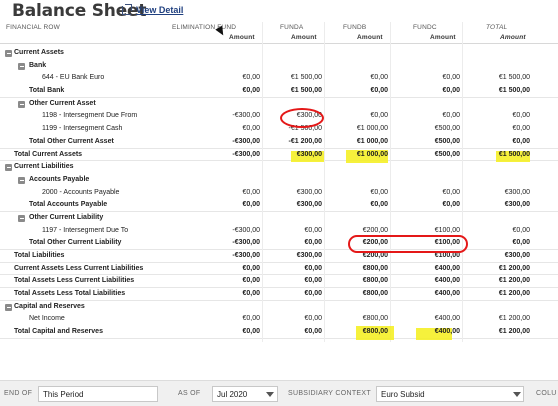 This screenshot has height=406, width=558. What do you see at coordinates (58, 332) in the screenshot?
I see `row-label: Total Capital and Reserves` at bounding box center [58, 332].